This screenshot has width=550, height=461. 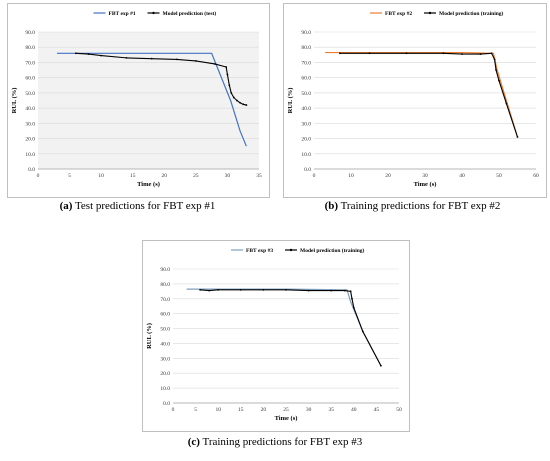 I want to click on chart0-x-tick-label: 5, so click(x=69, y=176).